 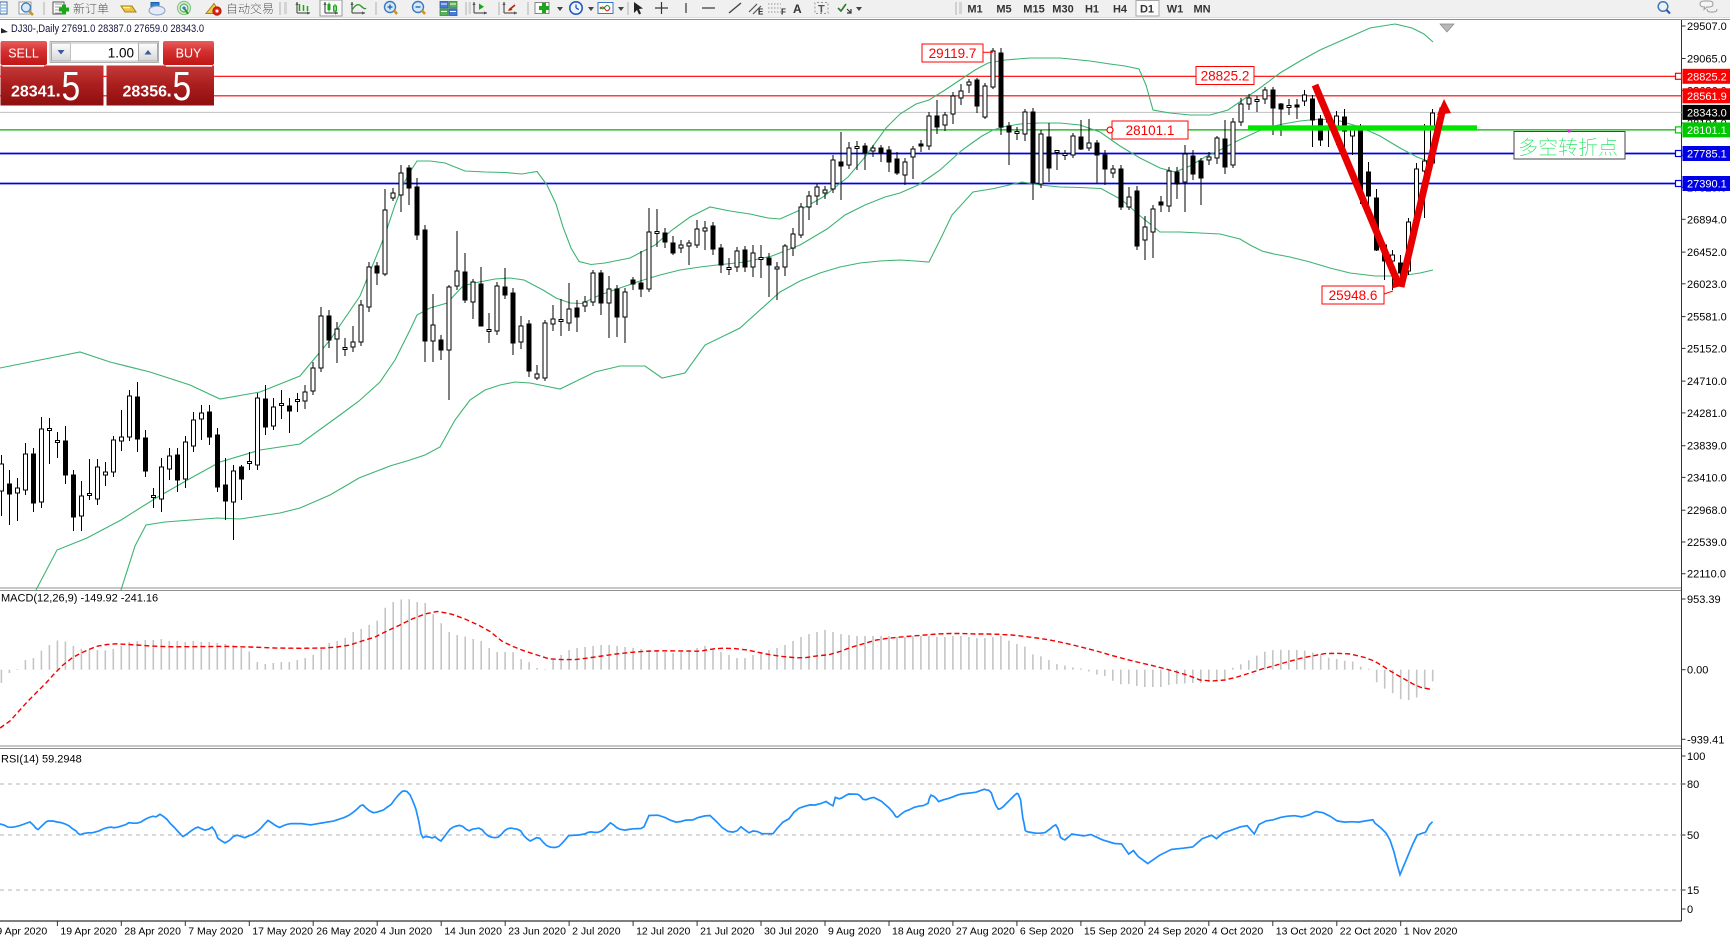 What do you see at coordinates (23, 932) in the screenshot?
I see `svg-text: 9 Apr 2020` at bounding box center [23, 932].